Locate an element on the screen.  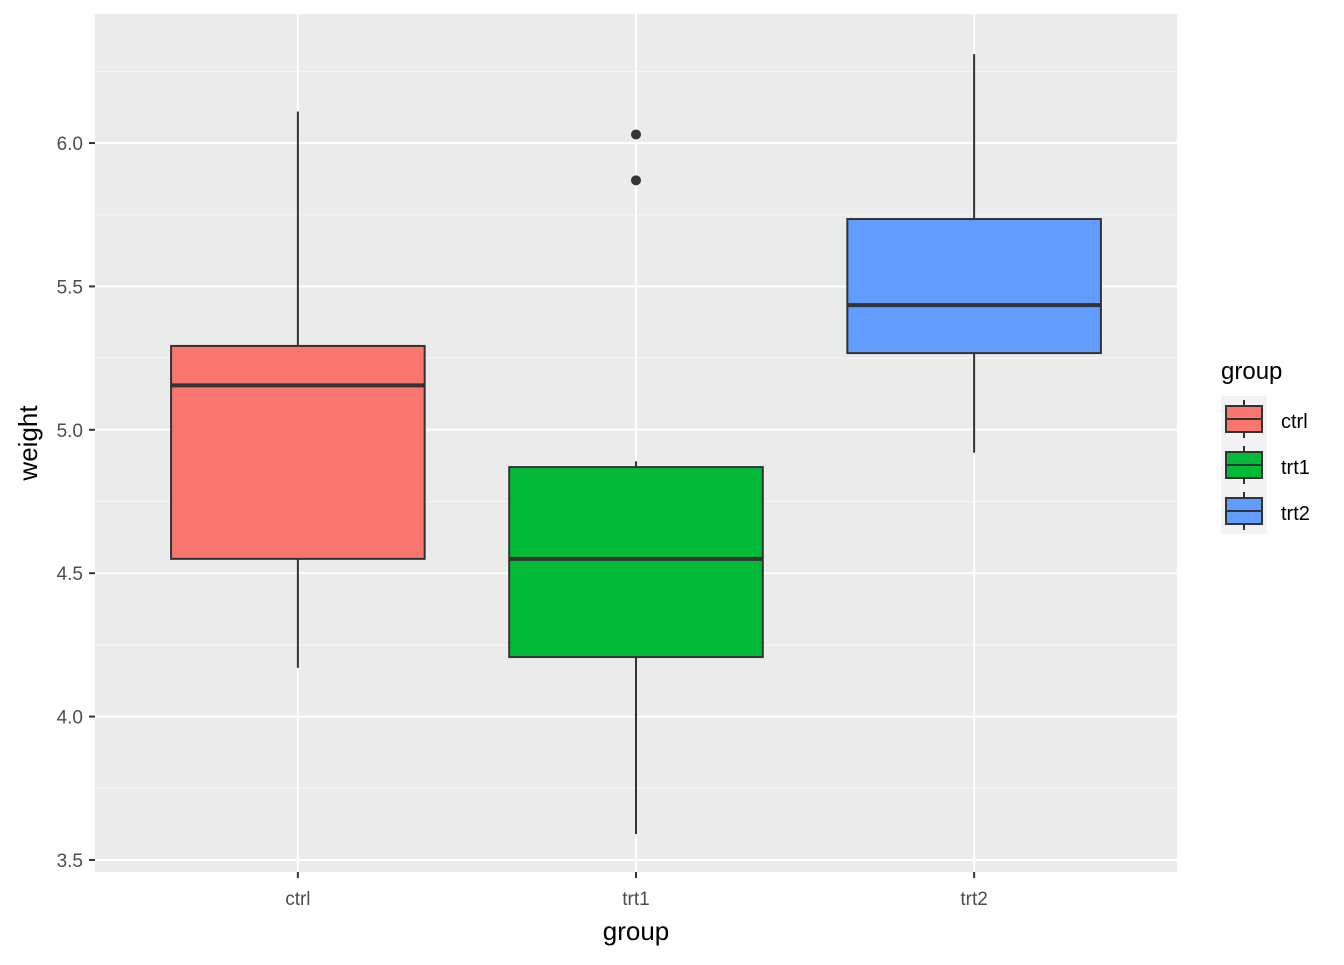
y-tick-label: 4.5 is located at coordinates (70, 574).